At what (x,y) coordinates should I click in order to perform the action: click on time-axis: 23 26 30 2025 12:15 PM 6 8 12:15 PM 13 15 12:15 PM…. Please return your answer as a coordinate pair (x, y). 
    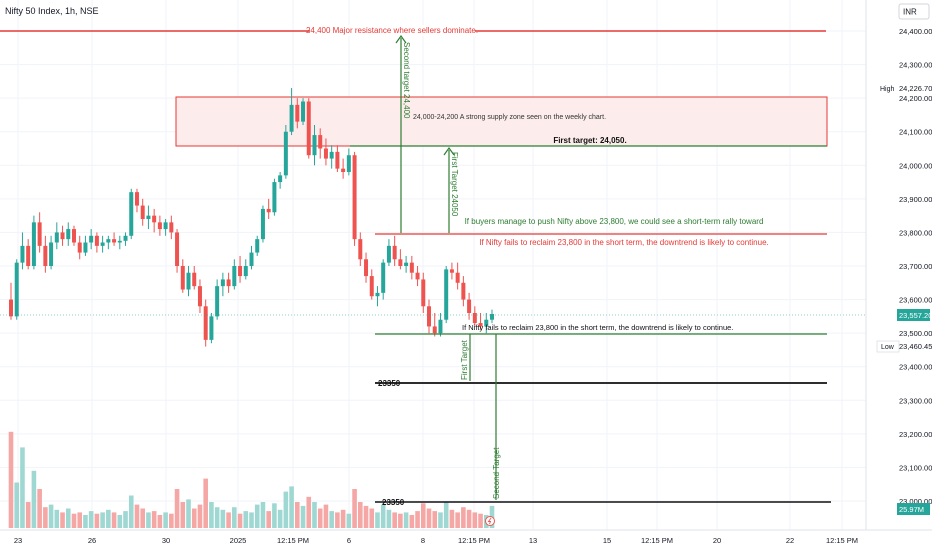
    Looking at the image, I should click on (436, 540).